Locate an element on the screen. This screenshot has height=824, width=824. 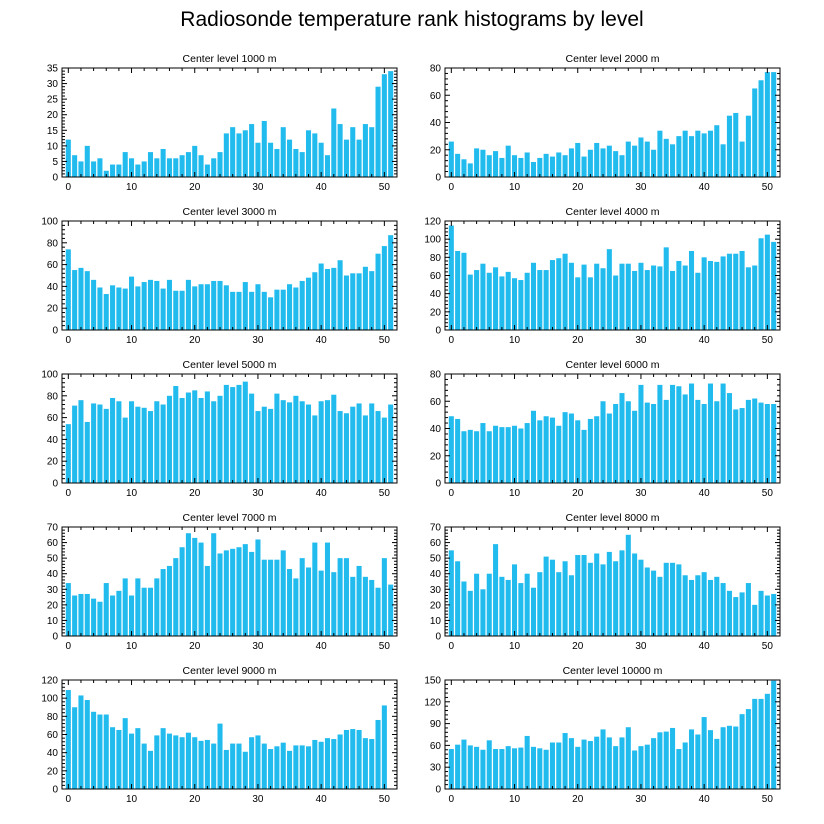
y-tick-label: 80 is located at coordinates (436, 258).